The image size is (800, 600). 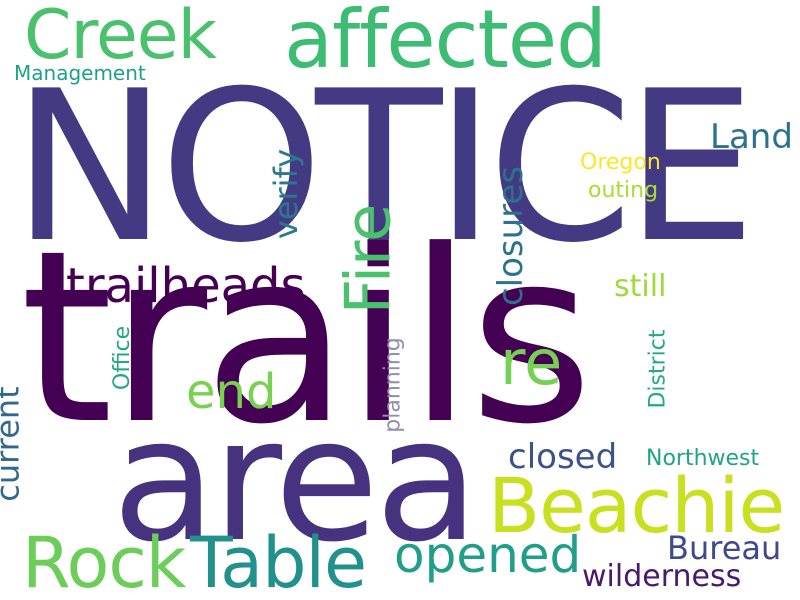 What do you see at coordinates (393, 385) in the screenshot?
I see `word-planning: planning` at bounding box center [393, 385].